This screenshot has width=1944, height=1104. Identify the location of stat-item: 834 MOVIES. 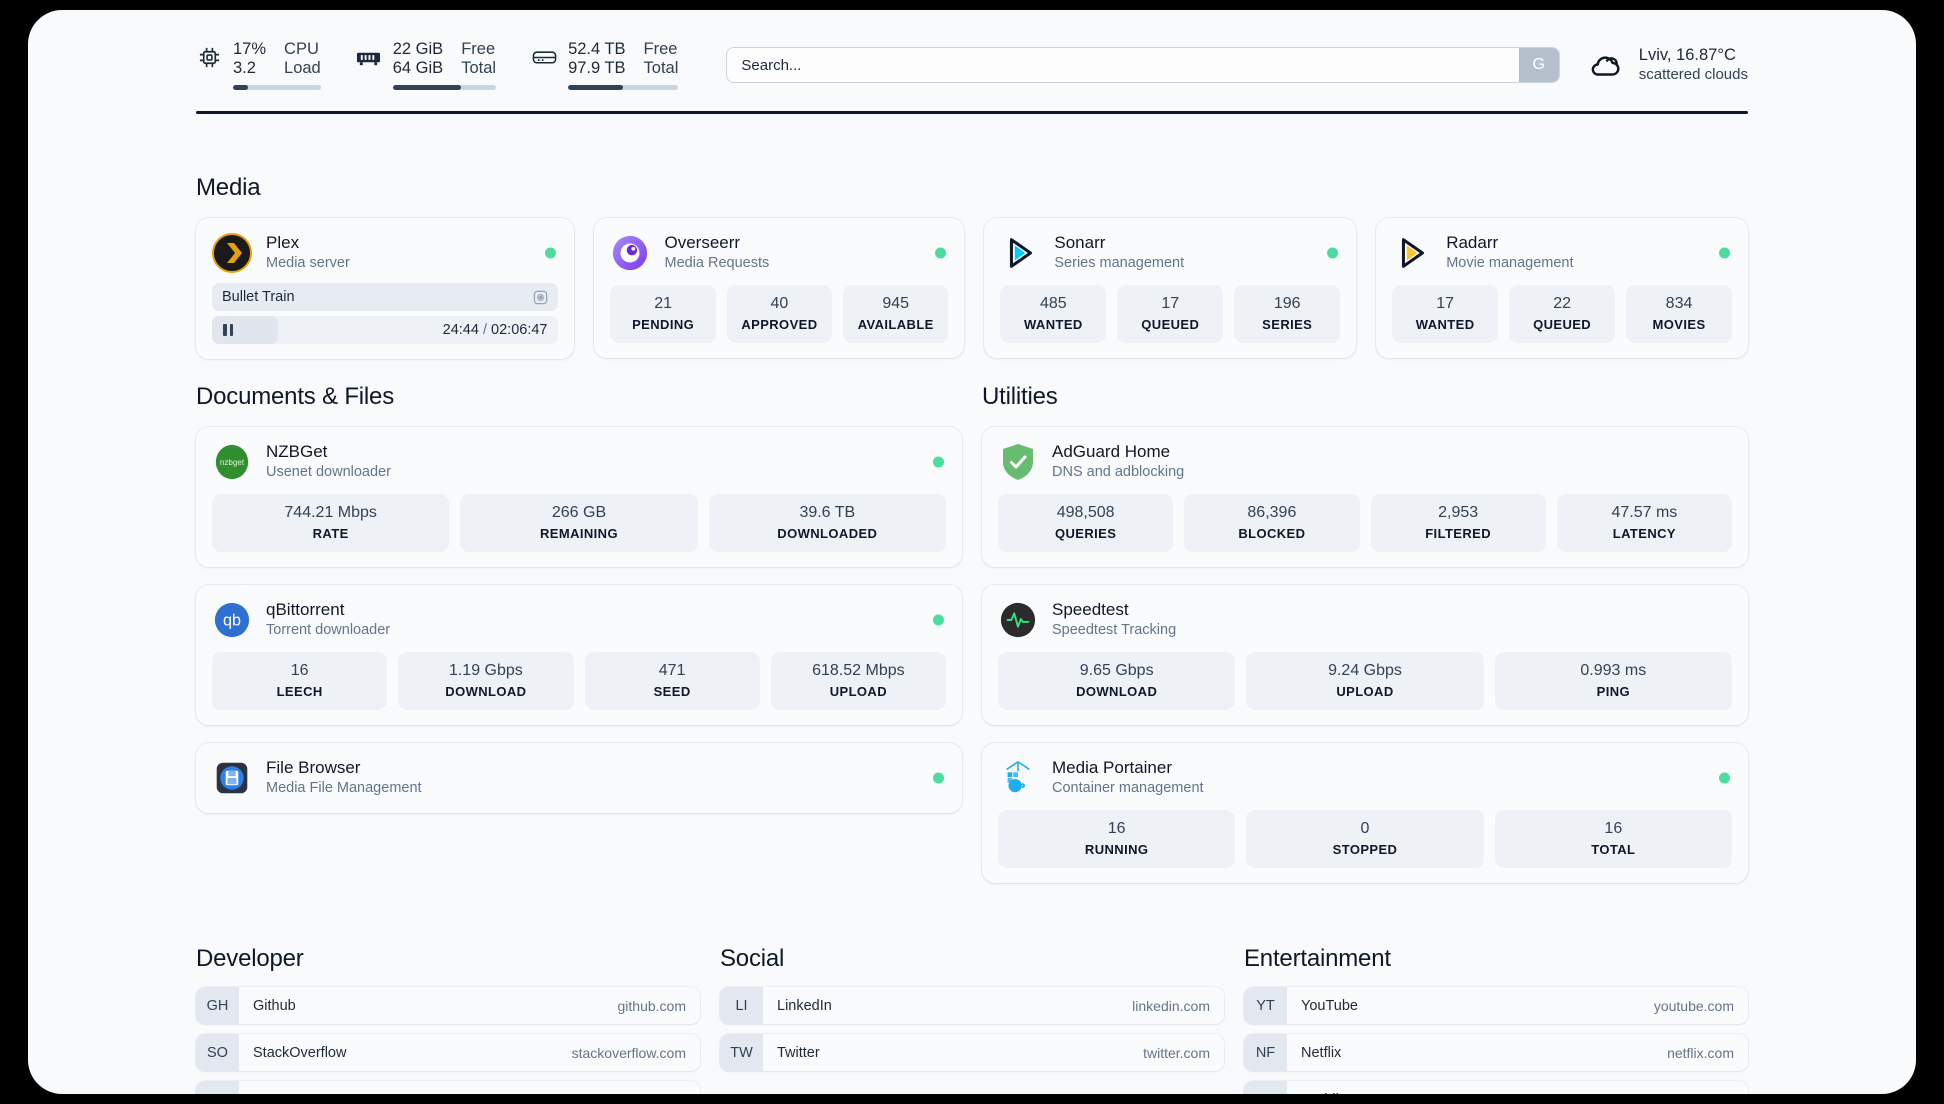
(1679, 314).